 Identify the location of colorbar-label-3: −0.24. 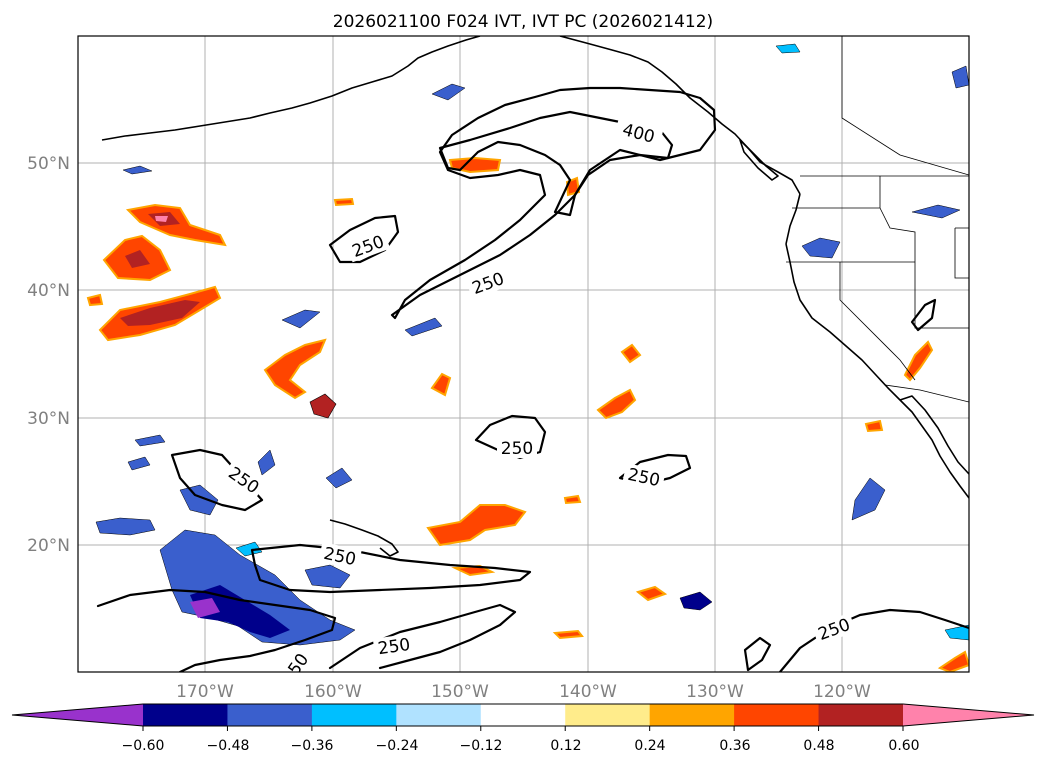
(397, 746).